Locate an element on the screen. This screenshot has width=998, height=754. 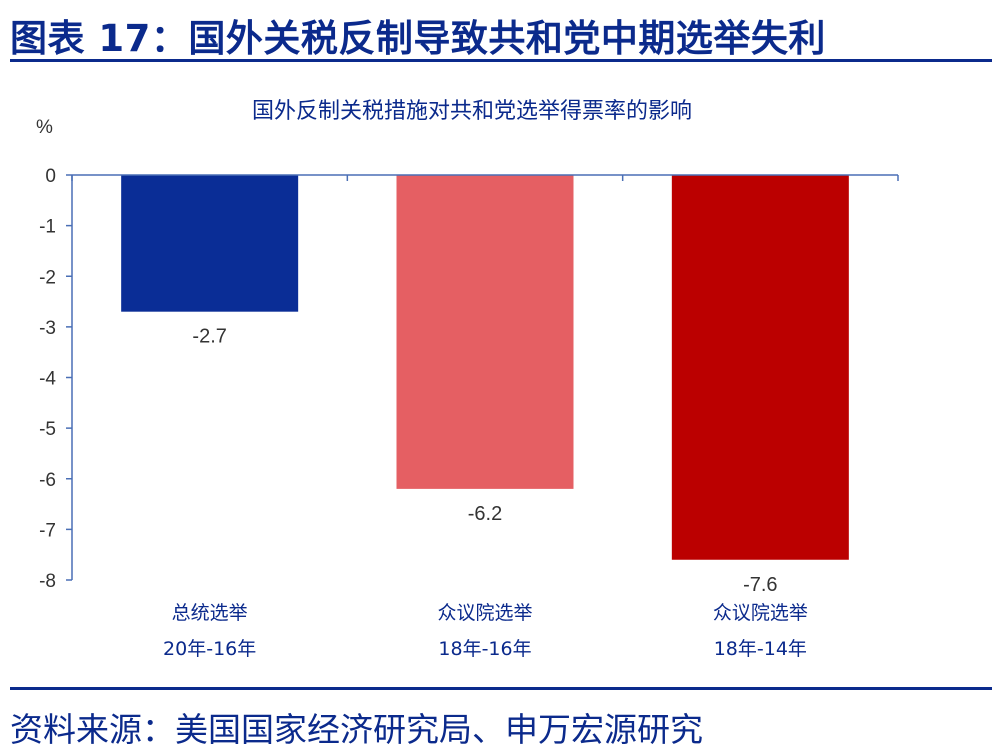
data-label: -7.6 is located at coordinates (760, 585).